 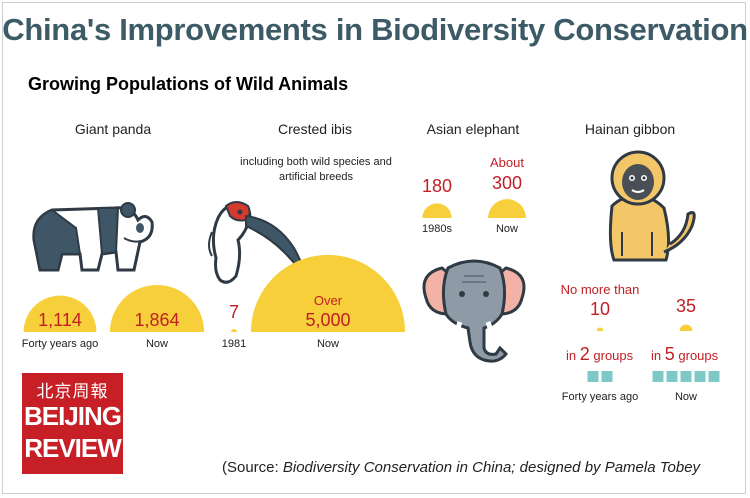 I want to click on elephant-period-now: Now, so click(x=507, y=229).